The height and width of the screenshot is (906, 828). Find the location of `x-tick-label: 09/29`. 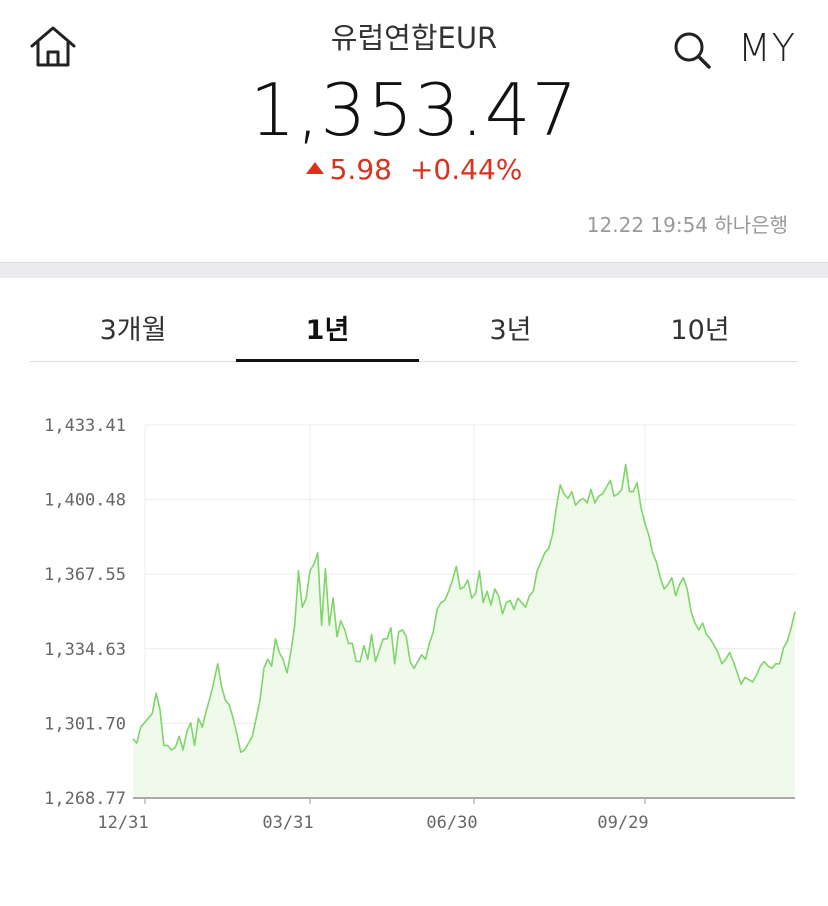

x-tick-label: 09/29 is located at coordinates (622, 823).